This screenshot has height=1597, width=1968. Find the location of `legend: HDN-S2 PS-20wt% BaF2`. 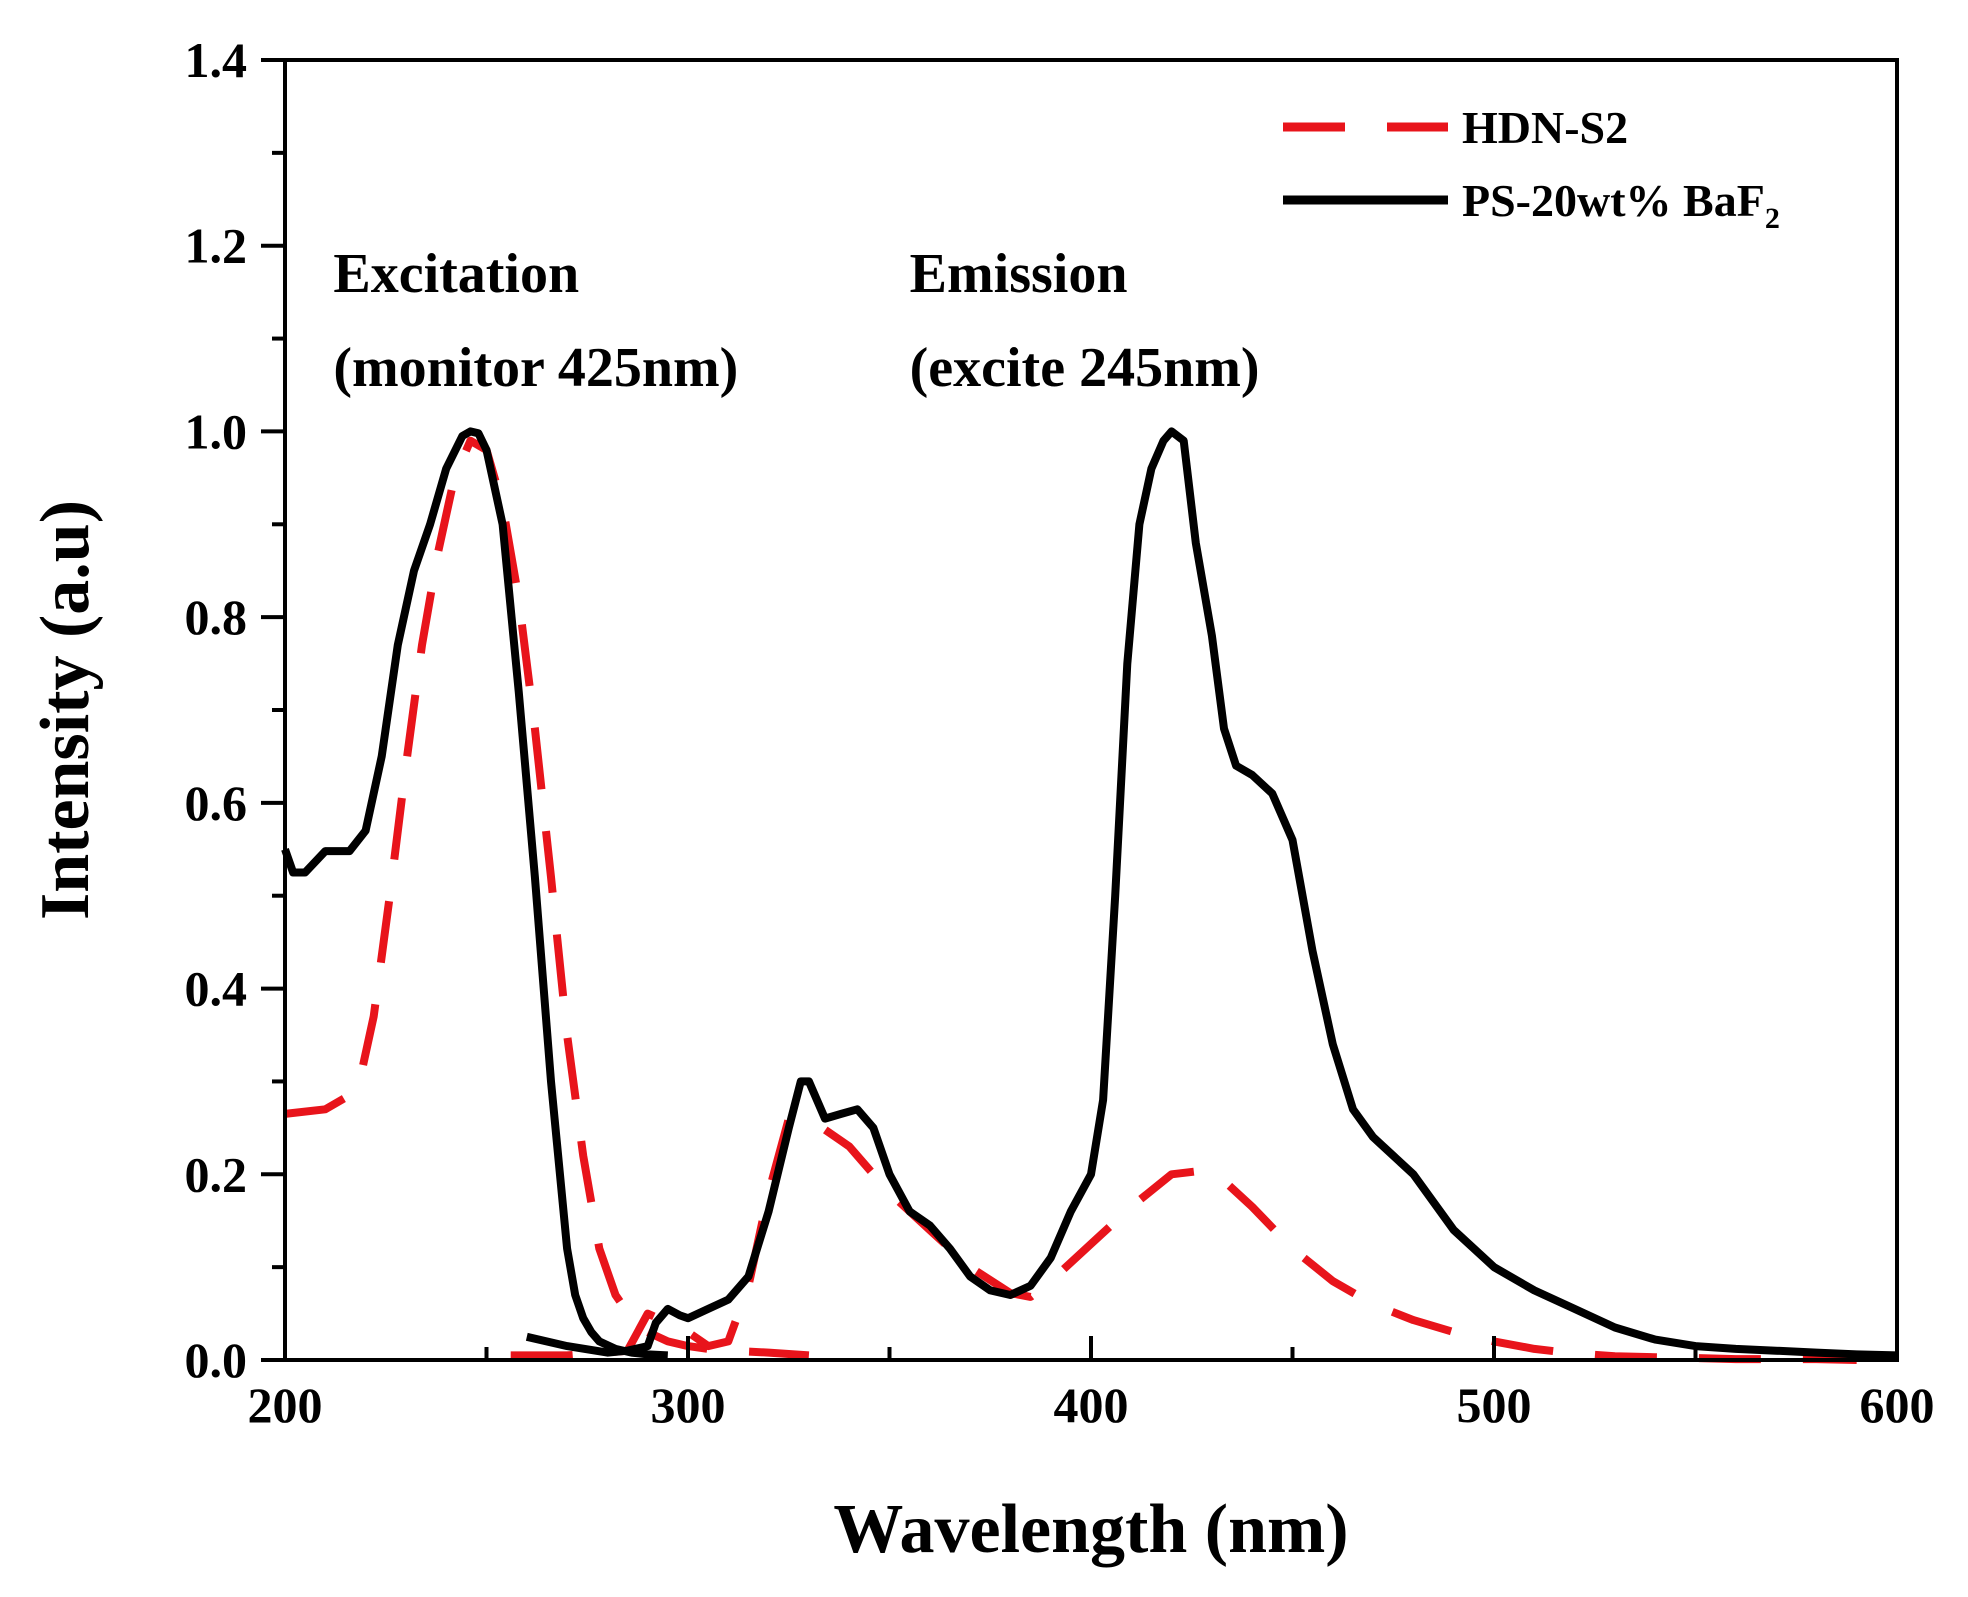

legend: HDN-S2 PS-20wt% BaF2 is located at coordinates (1531, 168).